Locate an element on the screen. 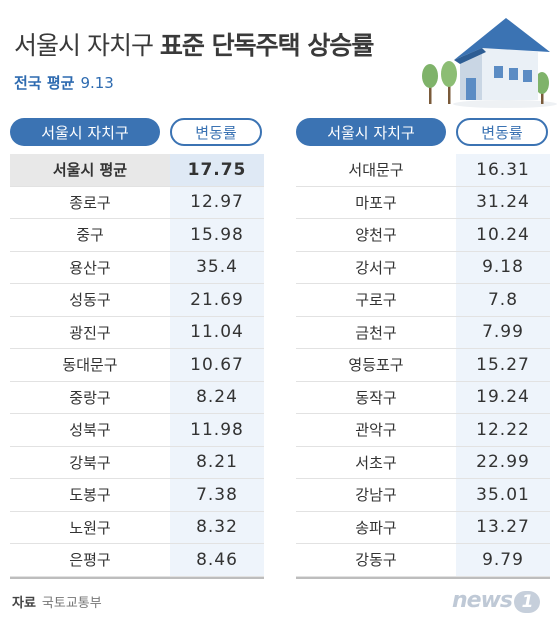 The image size is (560, 625). title-part2: 표준 단독주택 상승률 is located at coordinates (266, 45).